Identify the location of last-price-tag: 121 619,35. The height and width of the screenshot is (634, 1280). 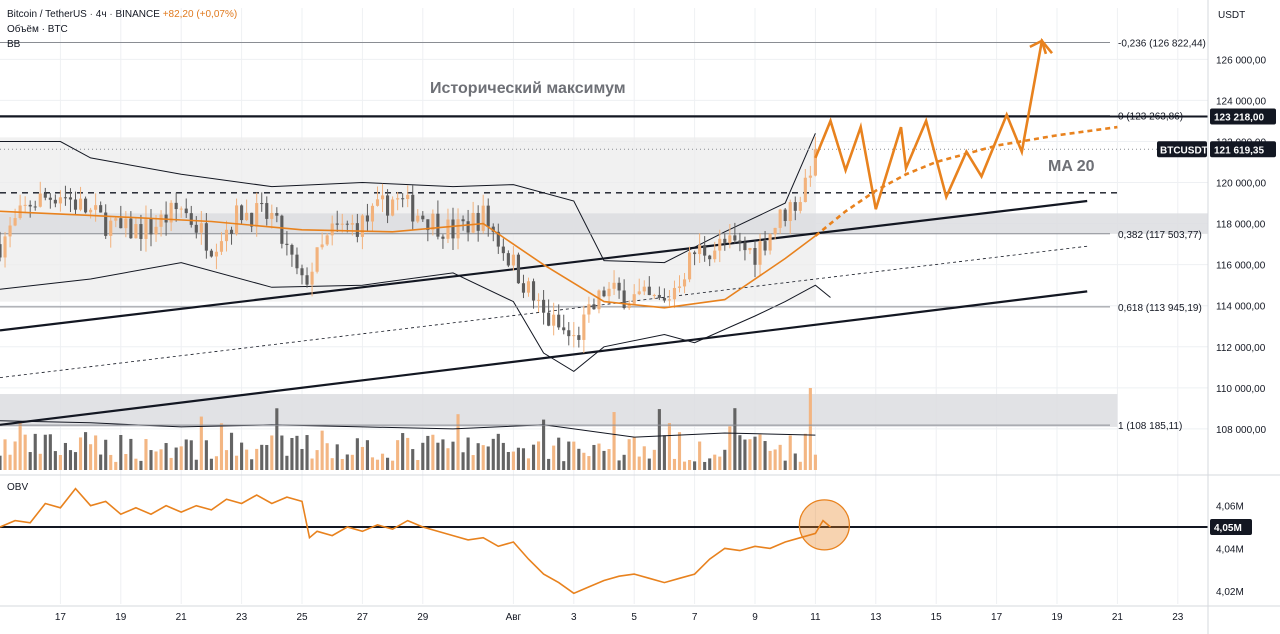
(1239, 150).